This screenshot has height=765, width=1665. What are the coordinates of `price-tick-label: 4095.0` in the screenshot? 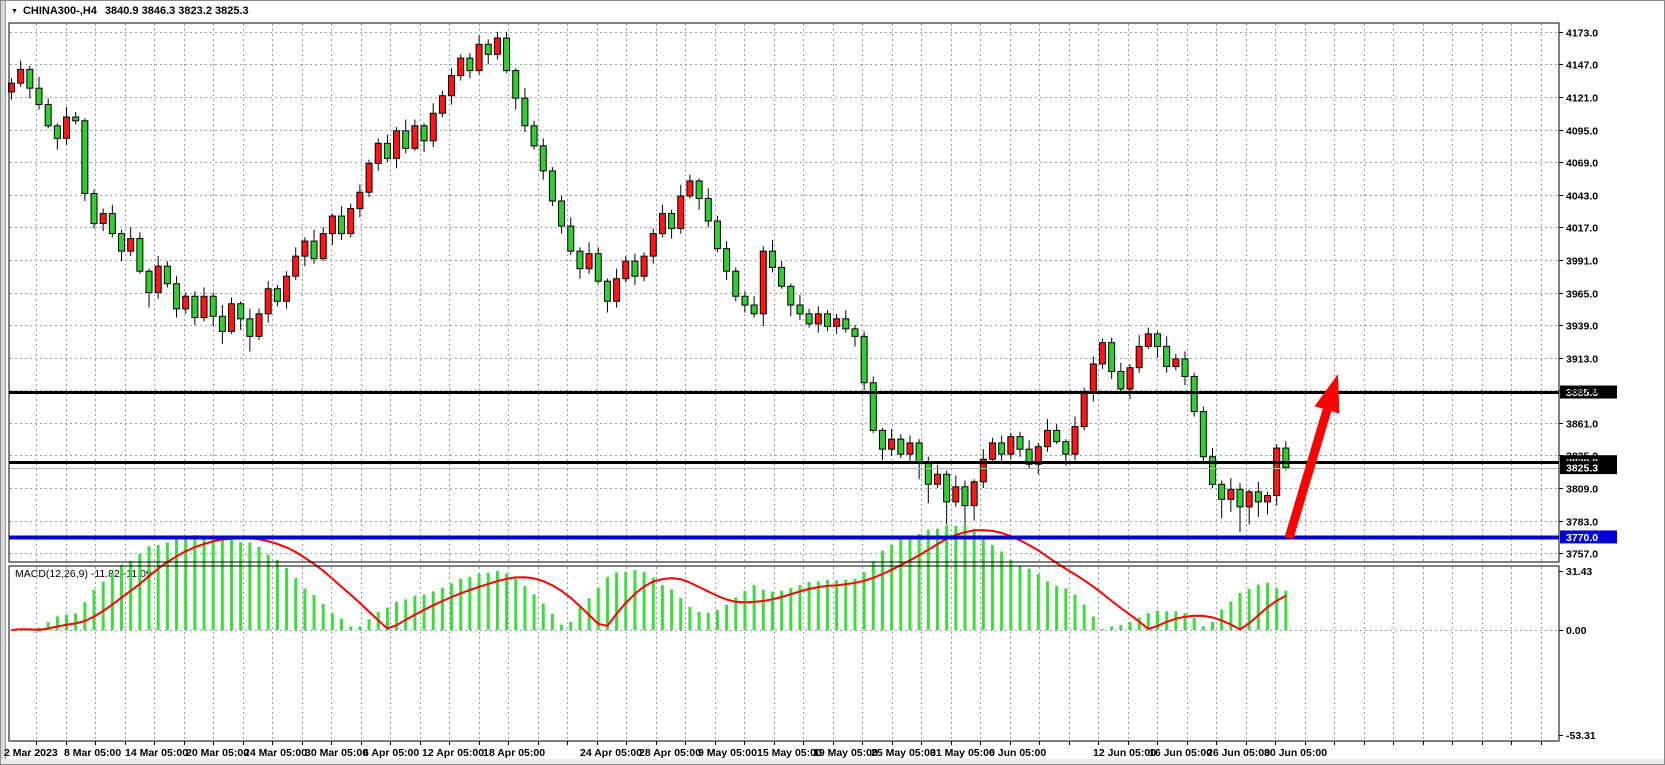 It's located at (1582, 132).